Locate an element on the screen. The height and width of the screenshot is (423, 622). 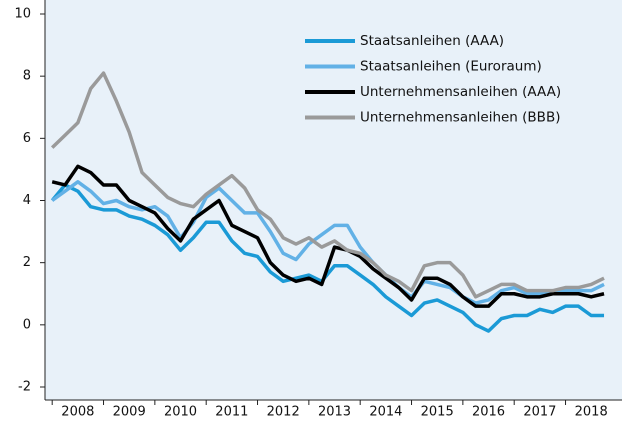
x-tick-label: 2016 is located at coordinates (488, 412).